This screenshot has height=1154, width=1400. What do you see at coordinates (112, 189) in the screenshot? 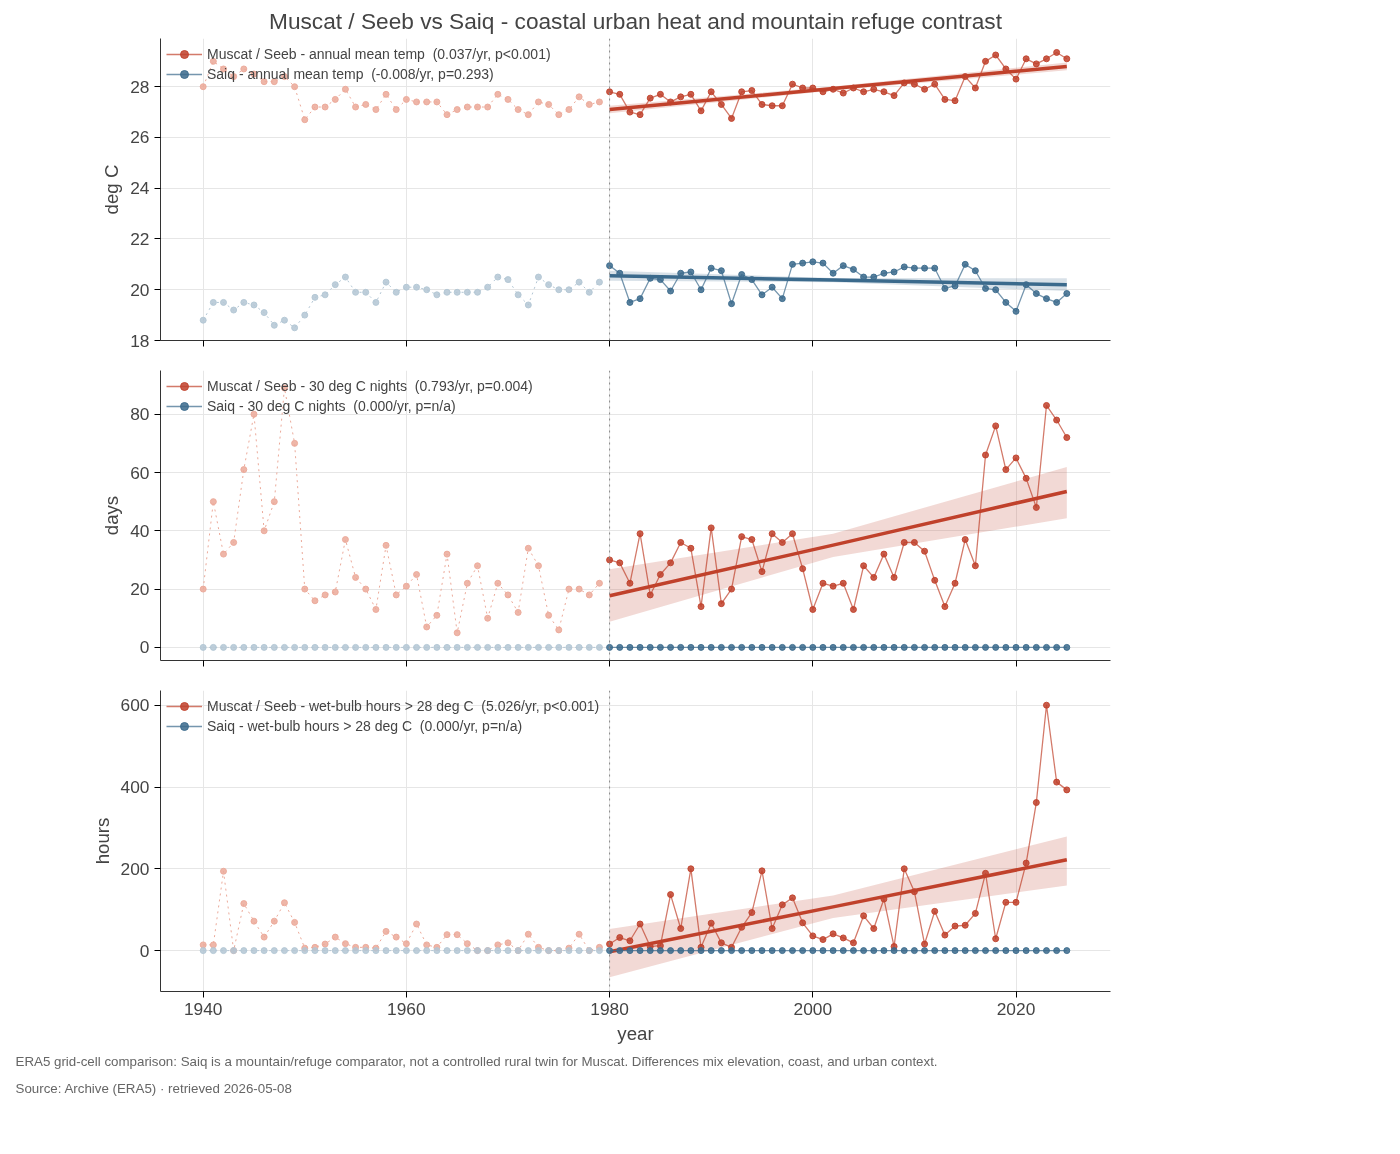
I see `y-axis-title: deg C` at bounding box center [112, 189].